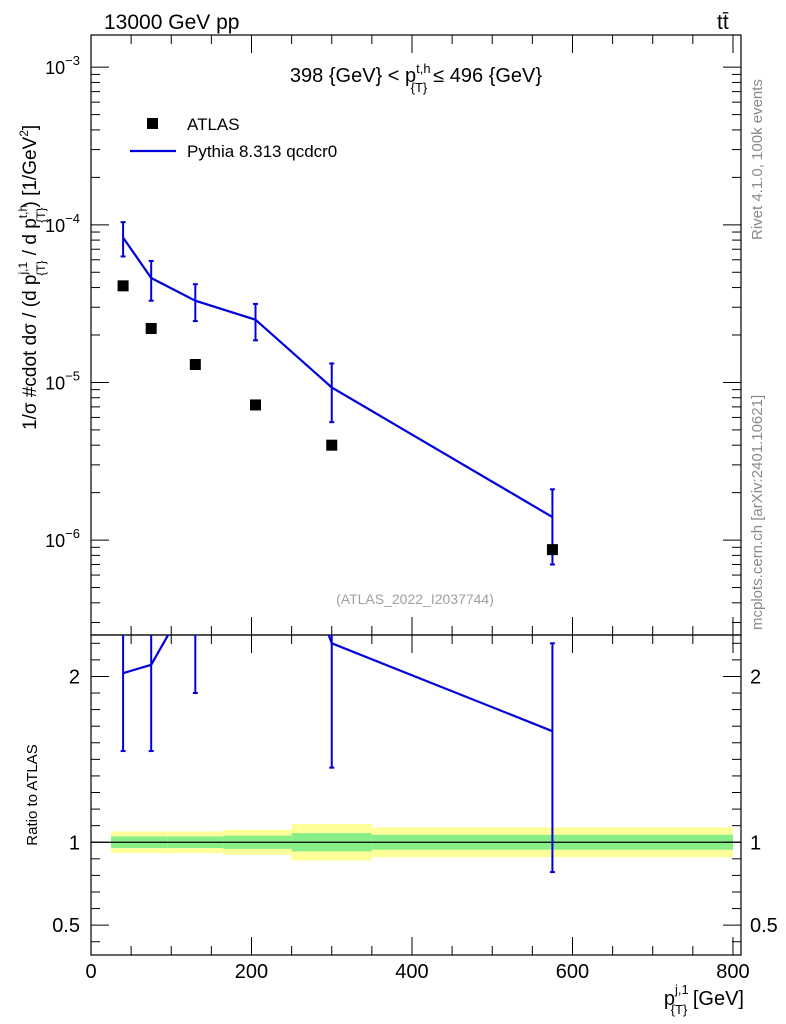  What do you see at coordinates (411, 972) in the screenshot?
I see `x-tick-label: 400` at bounding box center [411, 972].